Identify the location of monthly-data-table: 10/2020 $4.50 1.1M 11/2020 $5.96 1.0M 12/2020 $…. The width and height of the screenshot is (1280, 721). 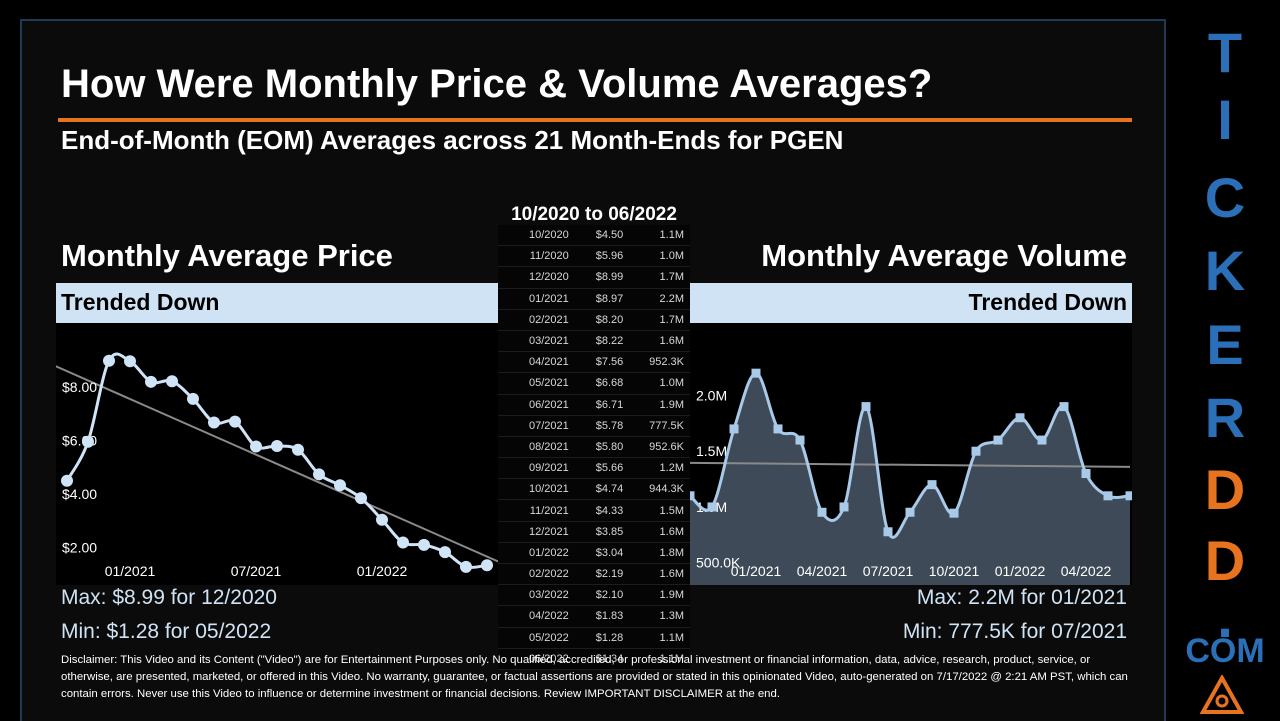
(594, 447).